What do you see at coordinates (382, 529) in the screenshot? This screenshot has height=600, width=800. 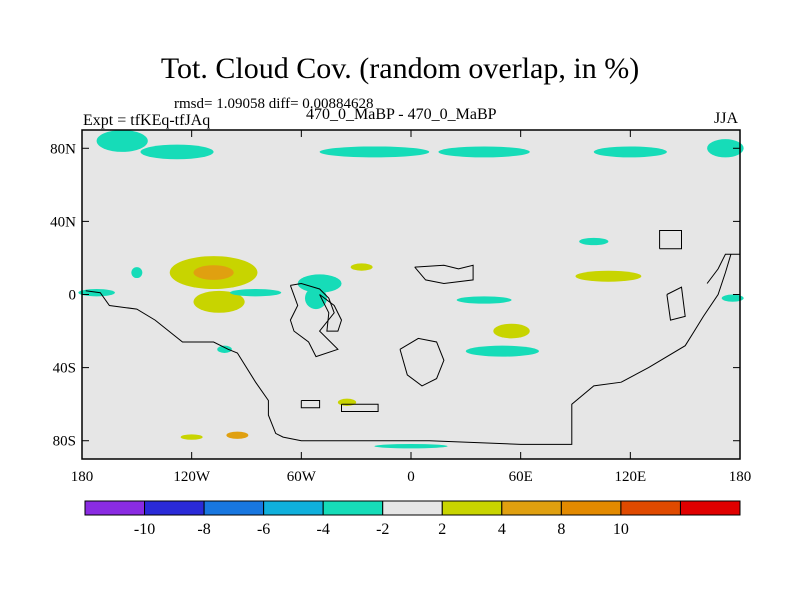 I see `colorbar-label: -2` at bounding box center [382, 529].